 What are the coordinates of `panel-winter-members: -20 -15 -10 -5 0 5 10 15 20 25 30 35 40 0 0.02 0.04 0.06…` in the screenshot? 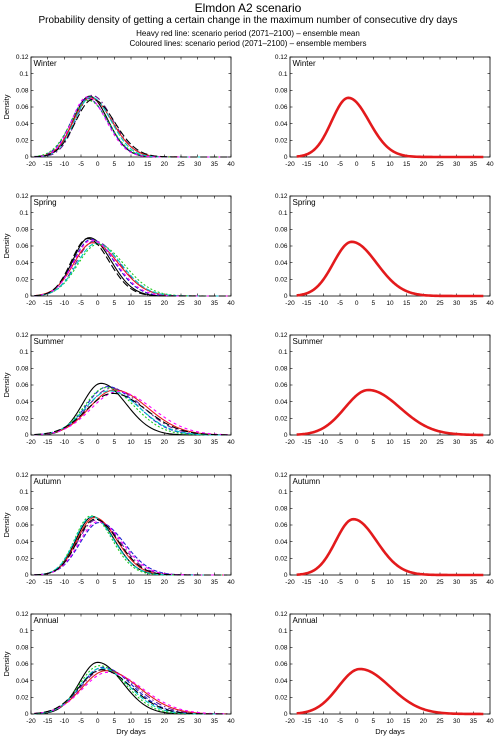 It's located at (118, 111).